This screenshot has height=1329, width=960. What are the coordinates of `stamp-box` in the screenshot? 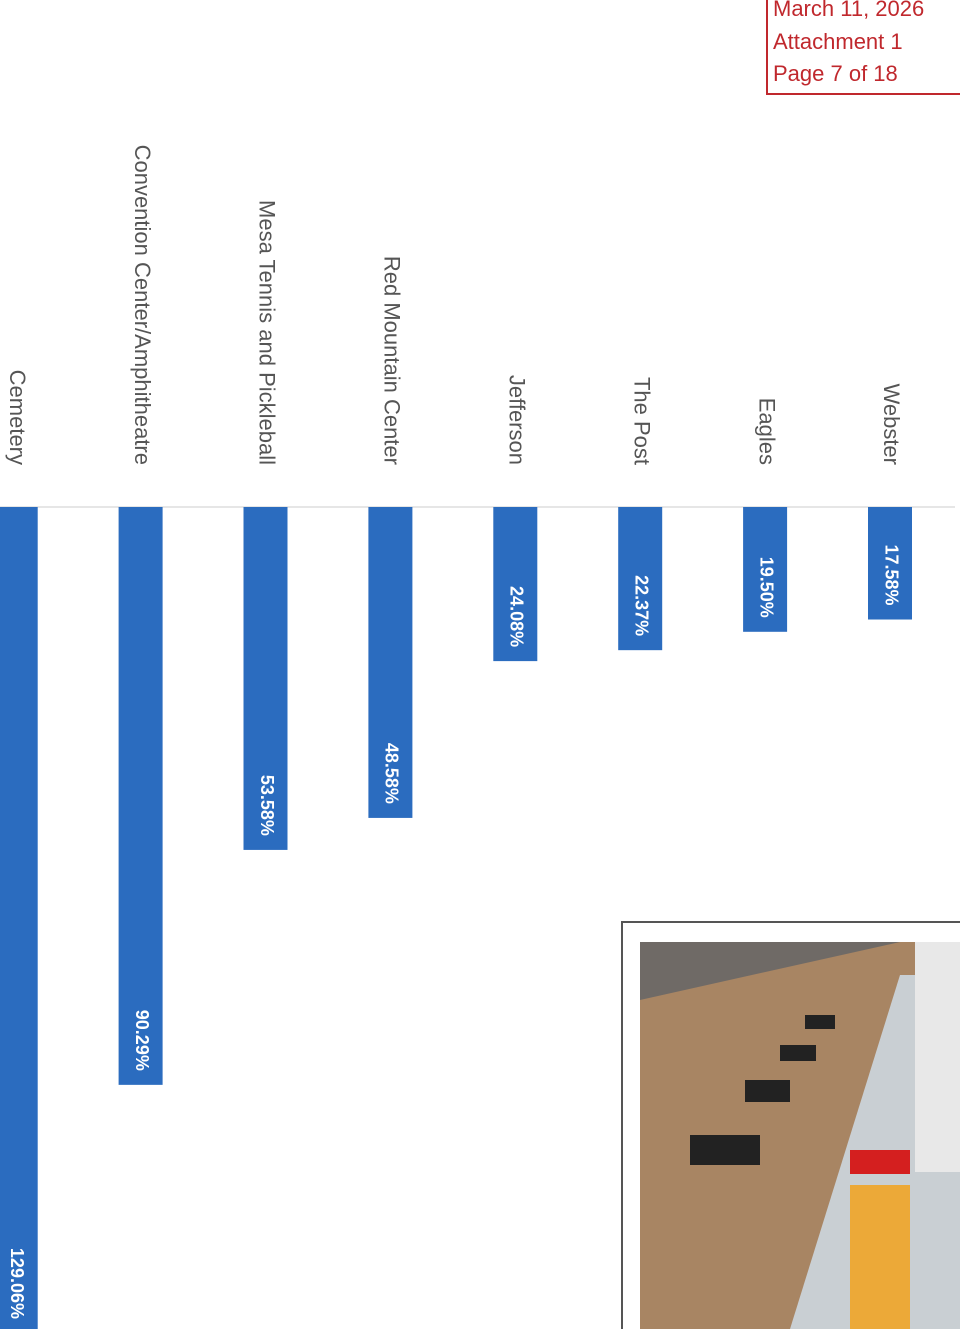 It's located at (863, 47).